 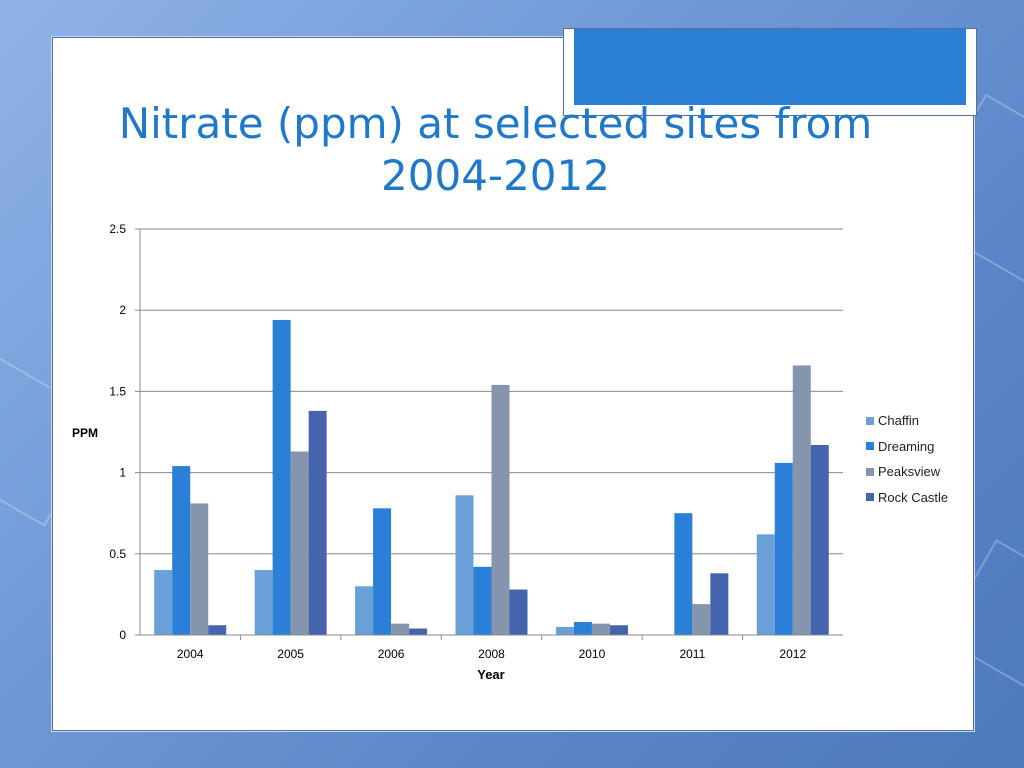 I want to click on bar-dreaming-2006, so click(x=382, y=571).